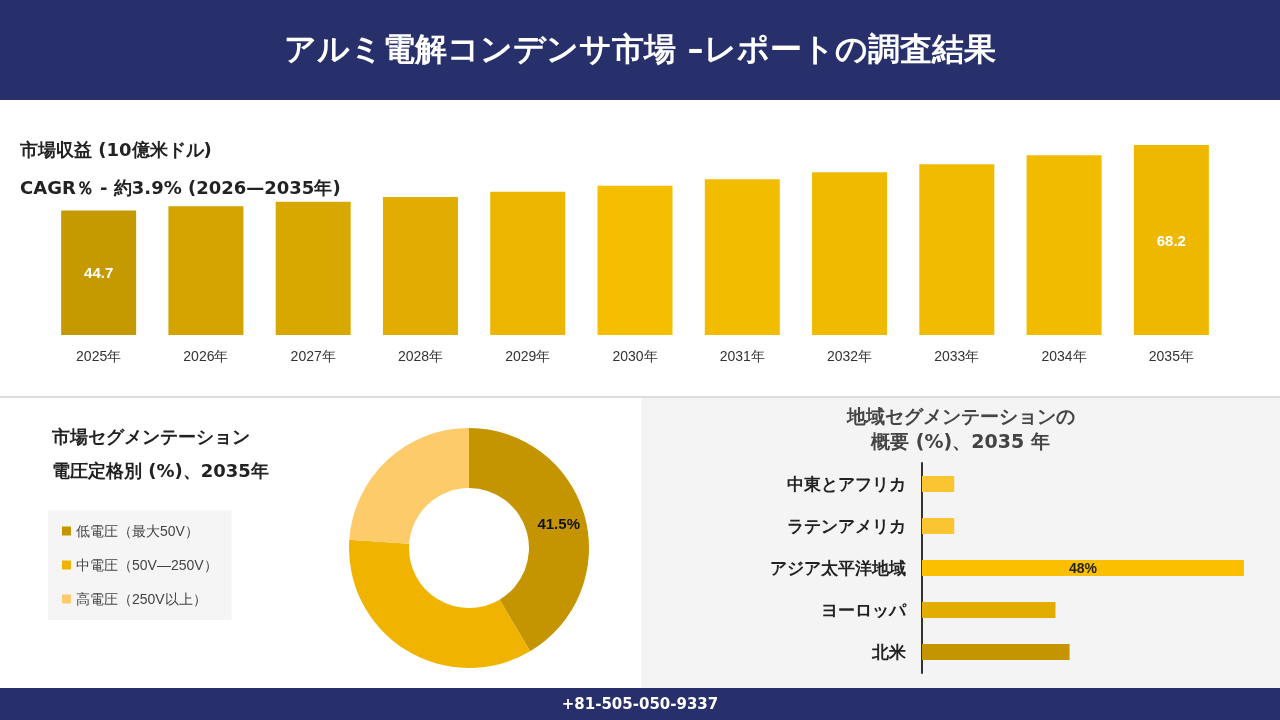 The image size is (1280, 720). I want to click on x-tick-label: 2026年, so click(206, 356).